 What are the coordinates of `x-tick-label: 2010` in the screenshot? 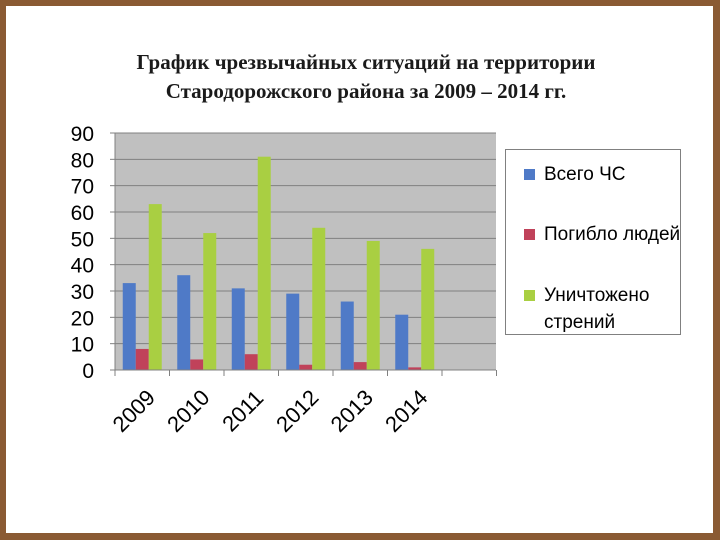 It's located at (188, 411).